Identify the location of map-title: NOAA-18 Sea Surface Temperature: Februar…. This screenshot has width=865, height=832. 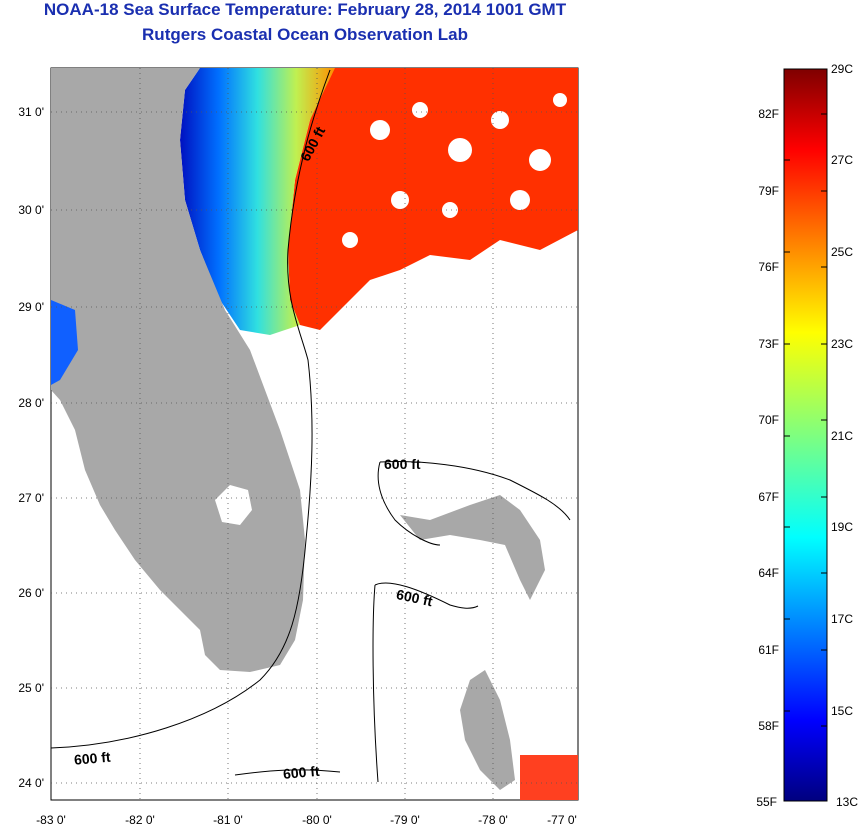
(305, 9).